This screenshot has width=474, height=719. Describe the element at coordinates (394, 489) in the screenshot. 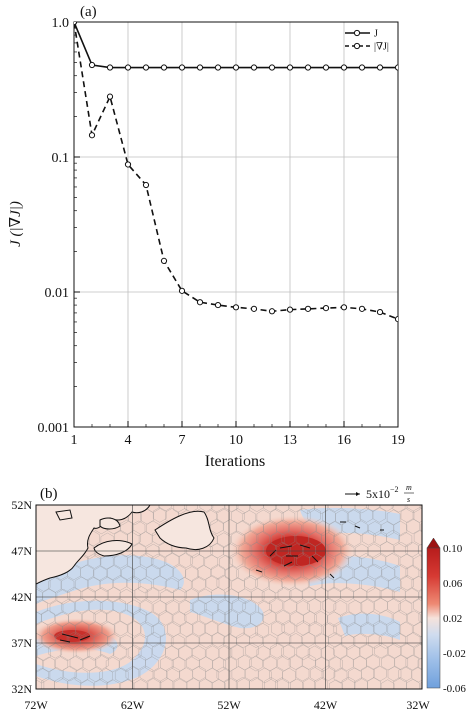

I see `reference-exponent: −2` at that location.